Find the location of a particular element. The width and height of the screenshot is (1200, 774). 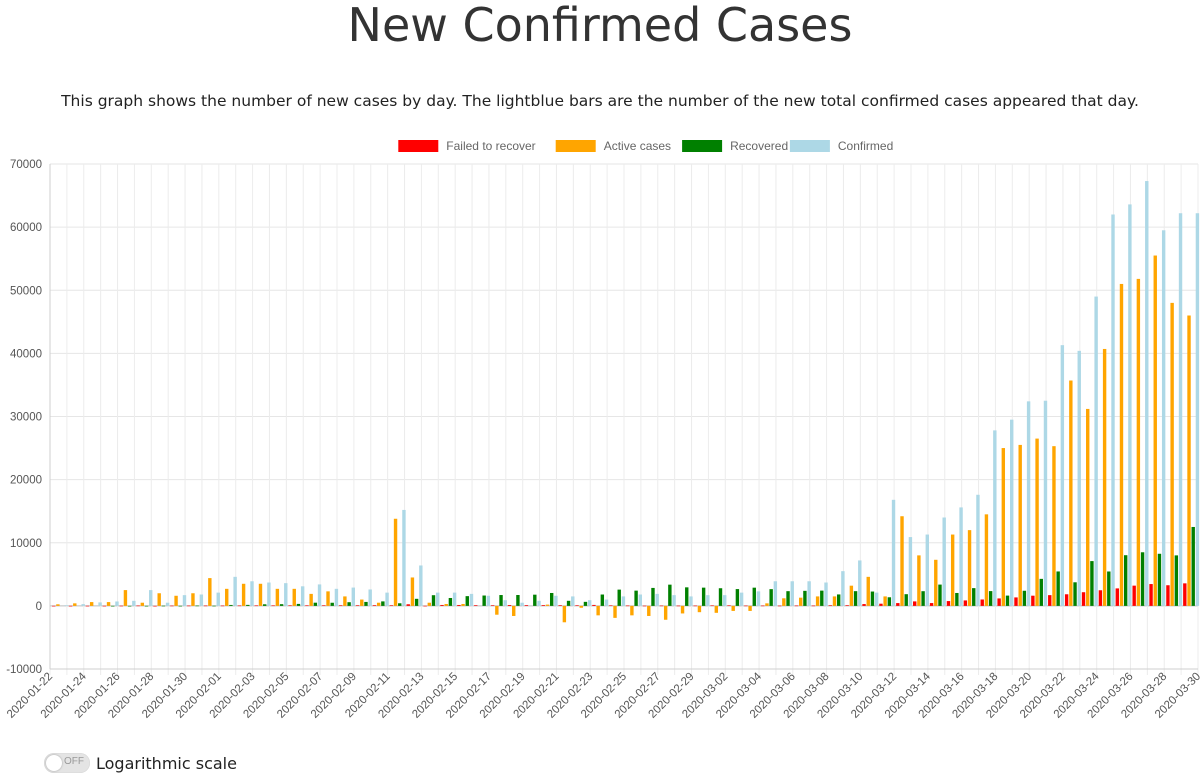

legend-item: Recovered is located at coordinates (735, 146).